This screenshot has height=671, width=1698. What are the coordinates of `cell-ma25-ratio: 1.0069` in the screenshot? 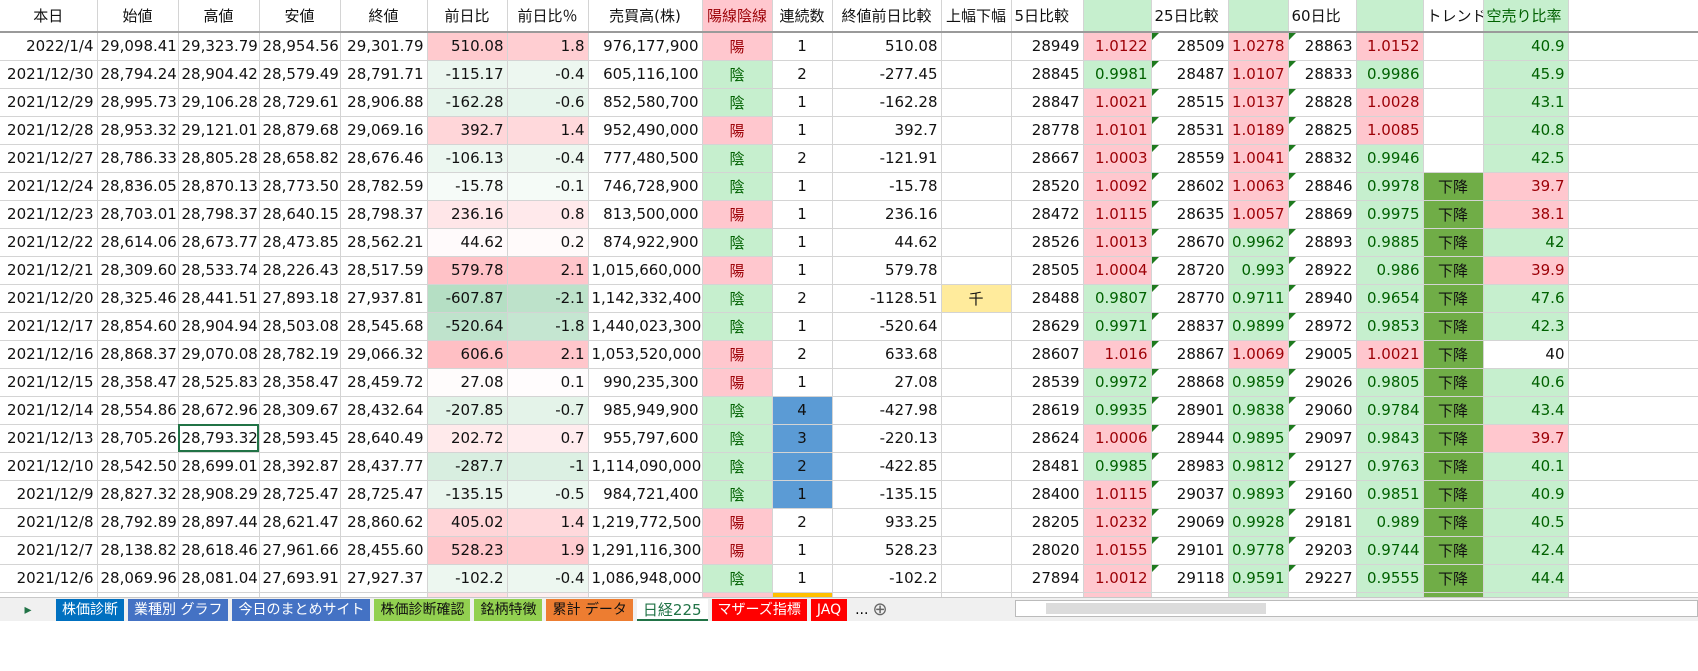 It's located at (1258, 354).